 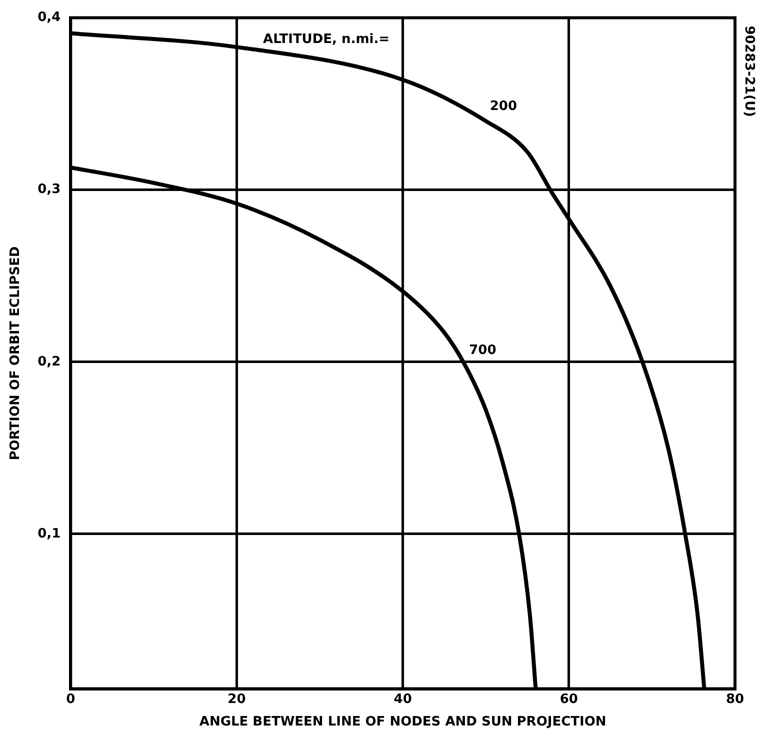 I want to click on x-tick-label: 0, so click(x=71, y=699).